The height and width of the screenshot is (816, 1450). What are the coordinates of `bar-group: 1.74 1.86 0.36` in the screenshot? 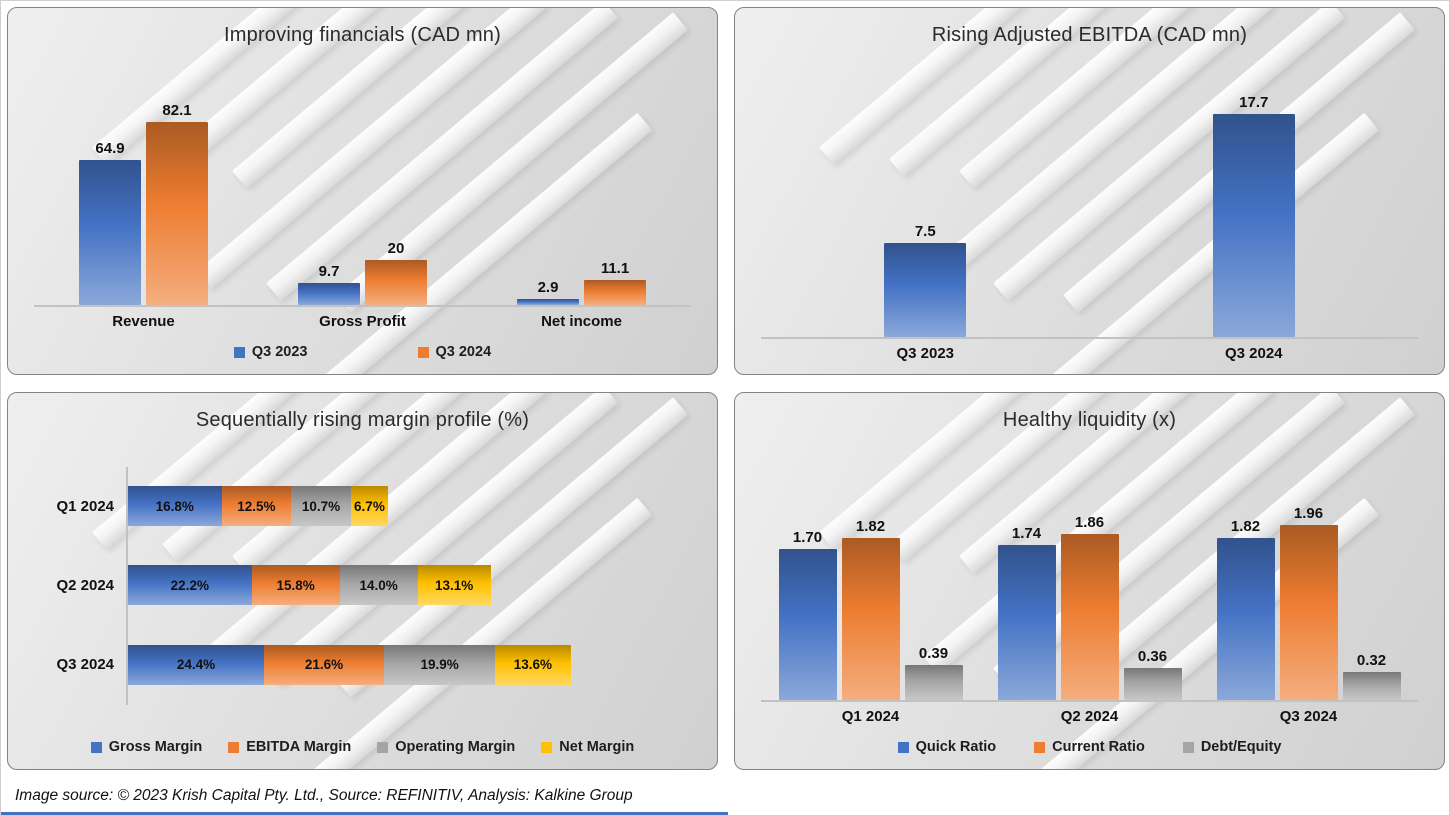 It's located at (1089, 602).